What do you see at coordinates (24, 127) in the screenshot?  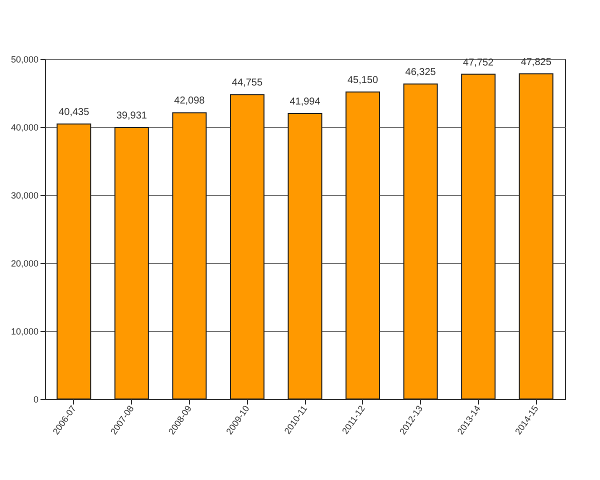 I see `y-tick-label: 40,000` at bounding box center [24, 127].